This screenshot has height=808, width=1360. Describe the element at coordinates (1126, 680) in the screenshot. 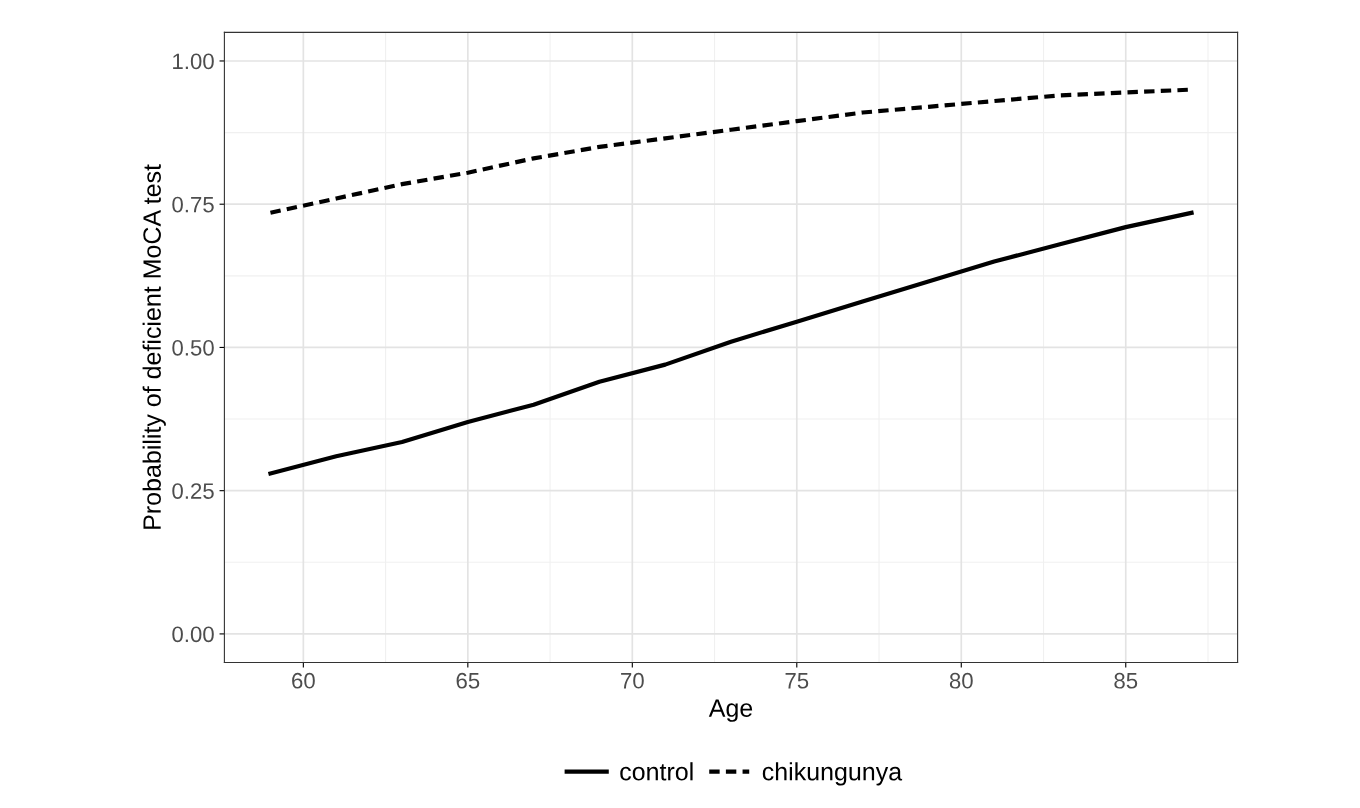

I see `x-tick-label: 85` at that location.